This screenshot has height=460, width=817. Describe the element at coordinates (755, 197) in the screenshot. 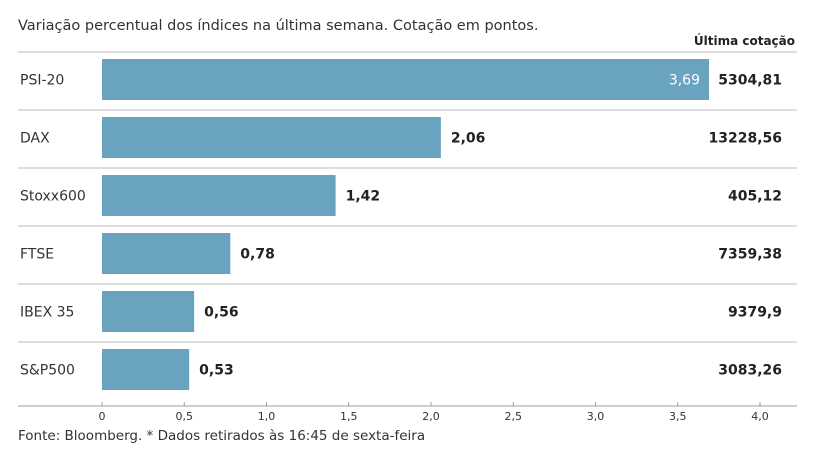

I see `last-quote-value: 405,12` at that location.